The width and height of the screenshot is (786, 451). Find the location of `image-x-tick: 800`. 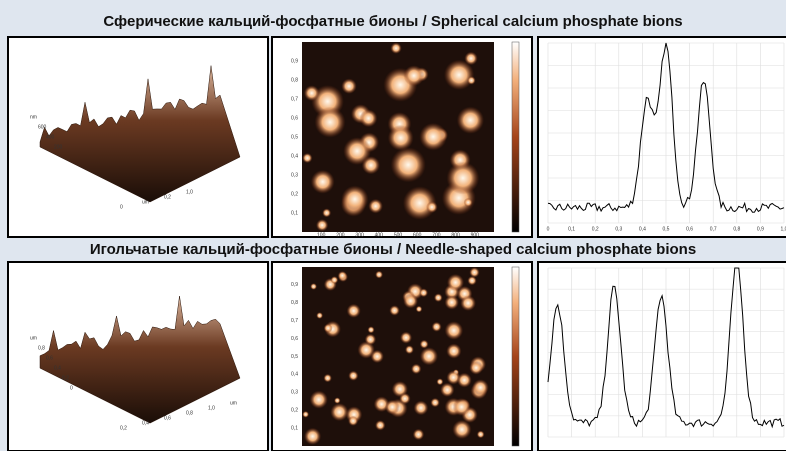

image-x-tick: 800 is located at coordinates (455, 235).